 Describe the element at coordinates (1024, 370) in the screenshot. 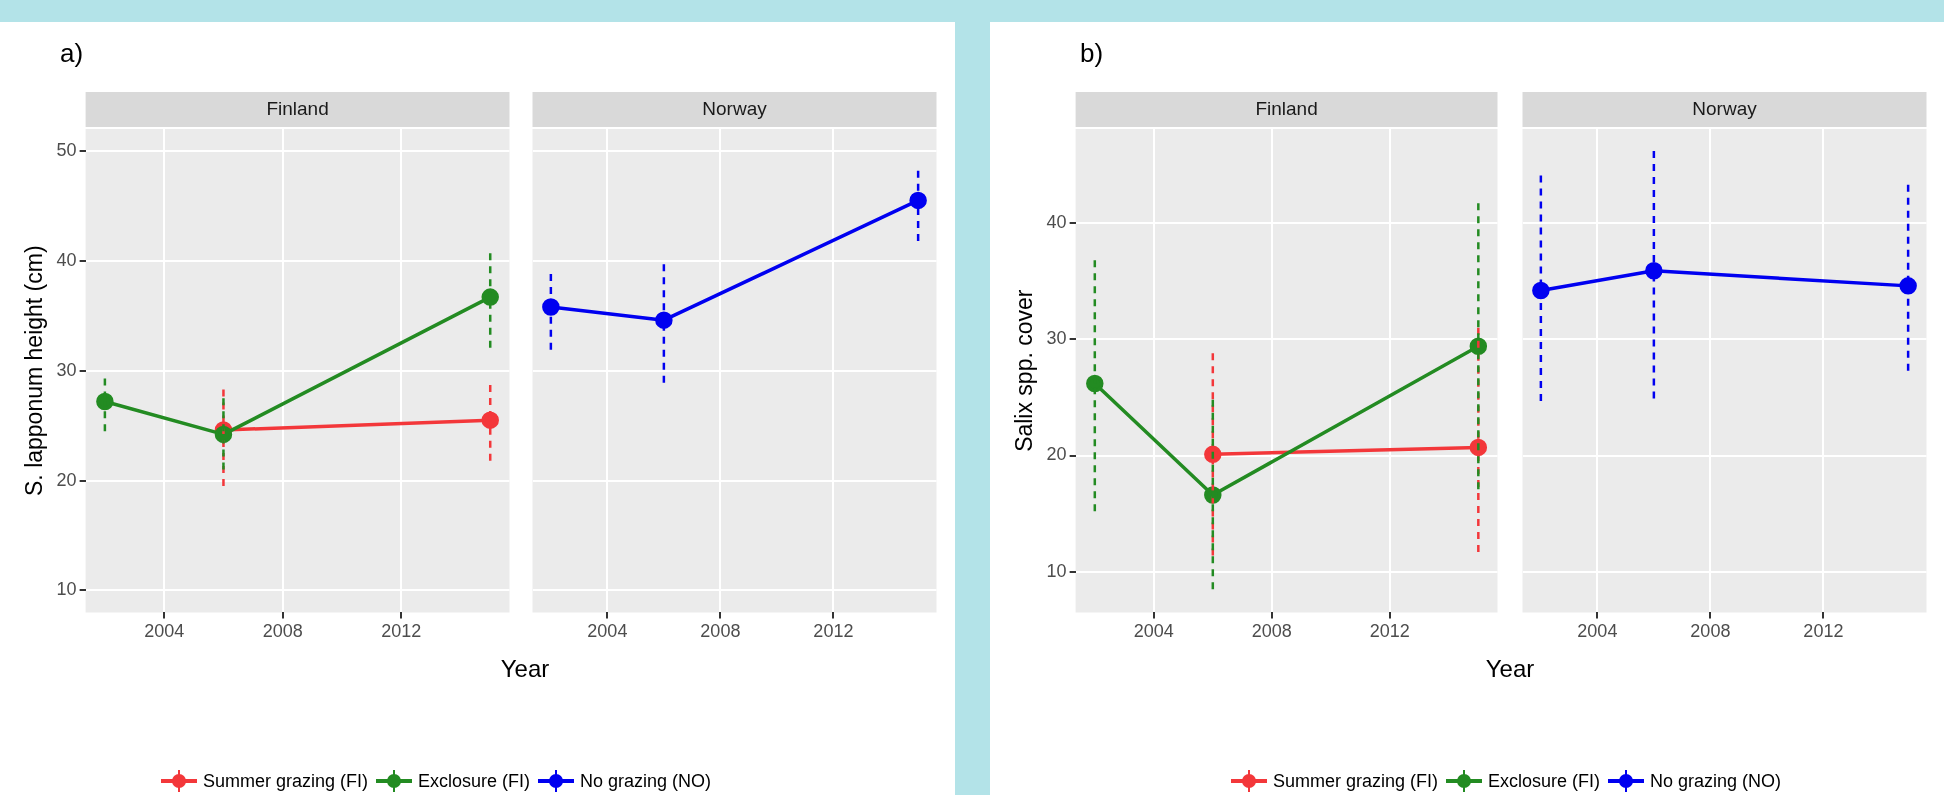

I see `y-axis-title: Salix spp. cover` at that location.